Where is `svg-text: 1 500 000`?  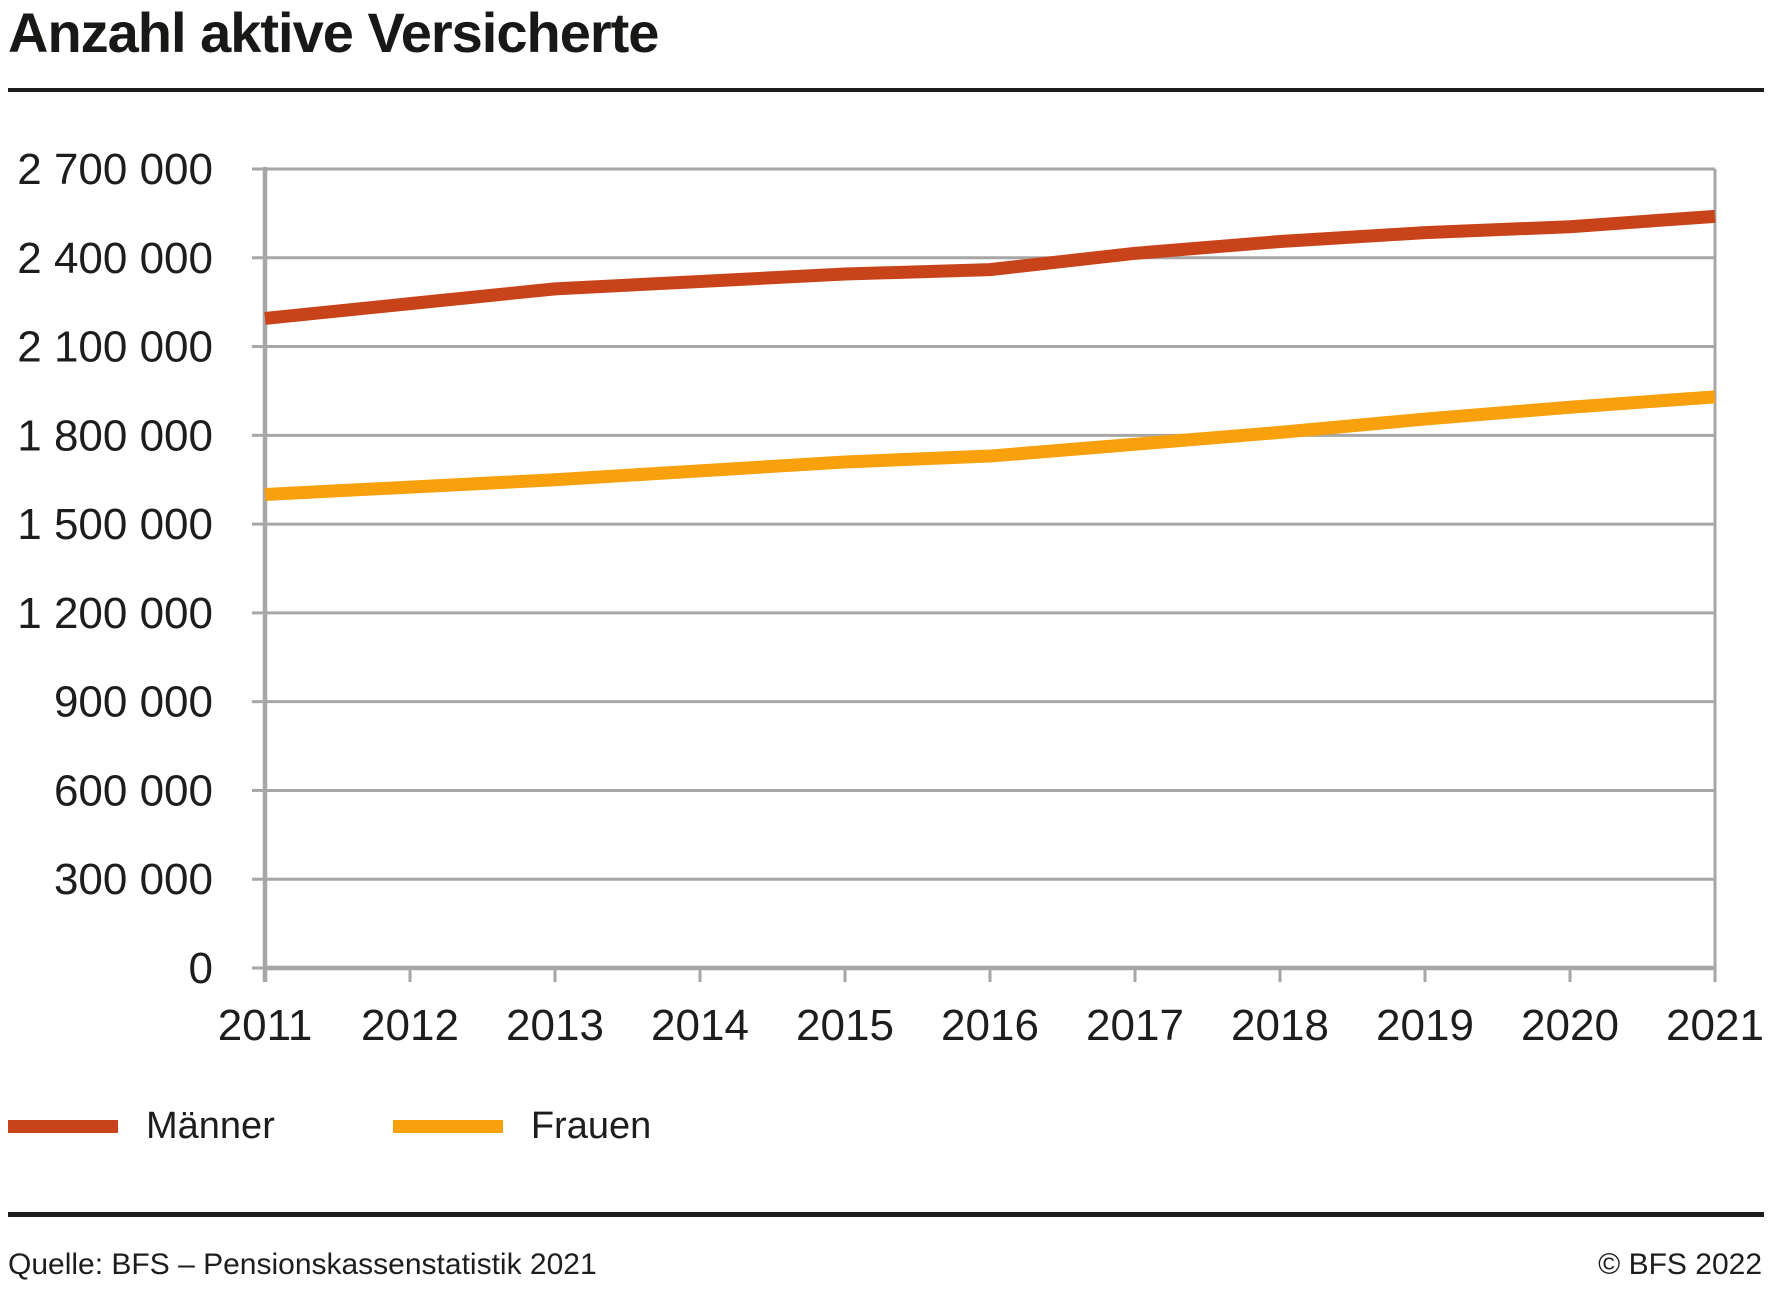
svg-text: 1 500 000 is located at coordinates (115, 524).